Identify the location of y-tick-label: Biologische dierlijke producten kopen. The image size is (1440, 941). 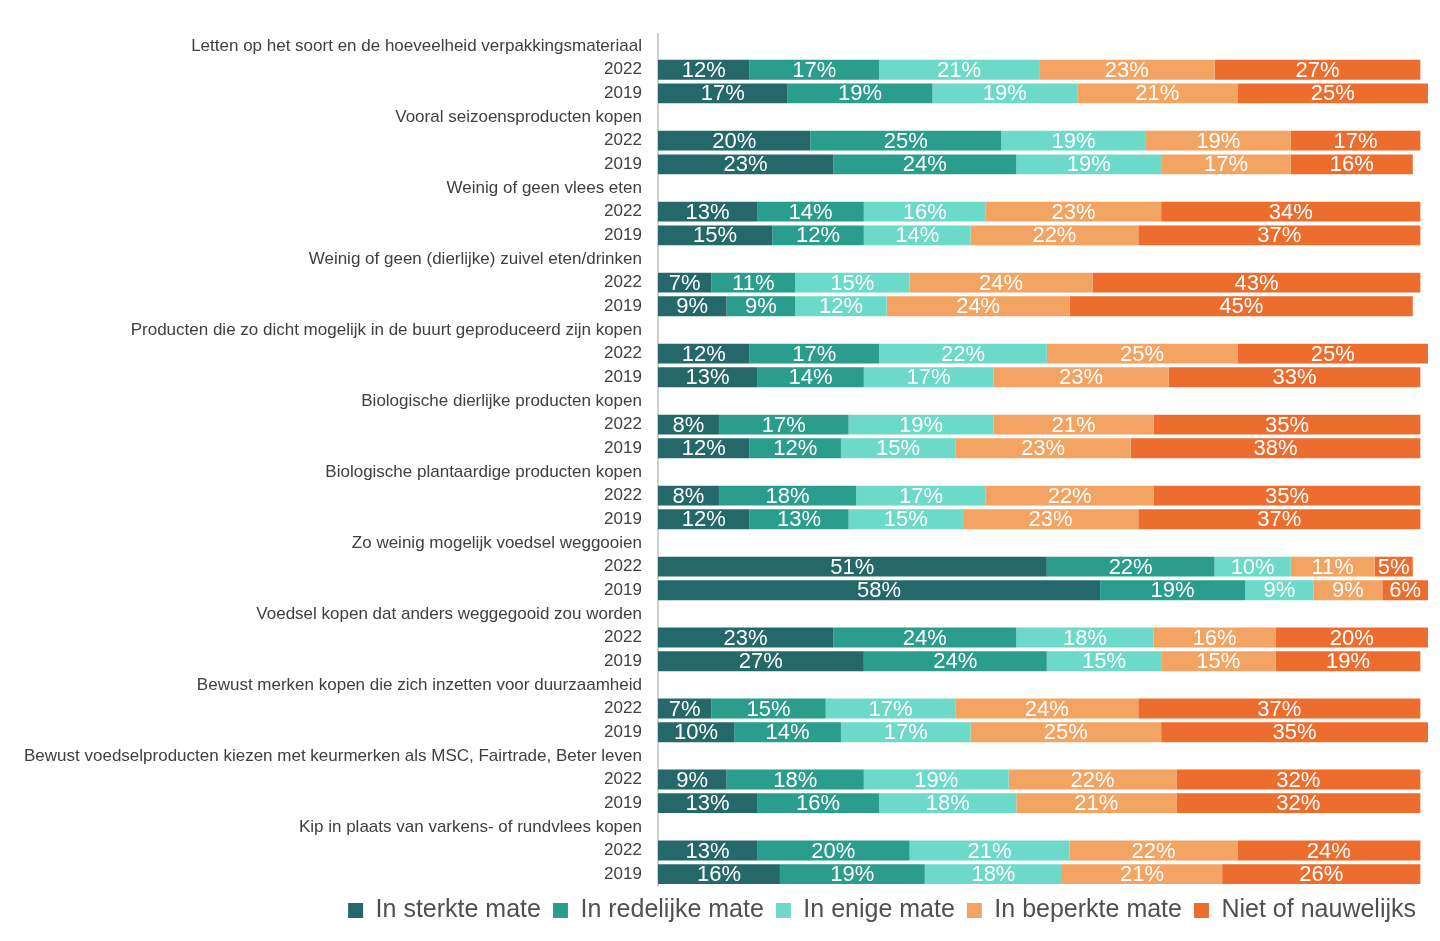
(501, 400).